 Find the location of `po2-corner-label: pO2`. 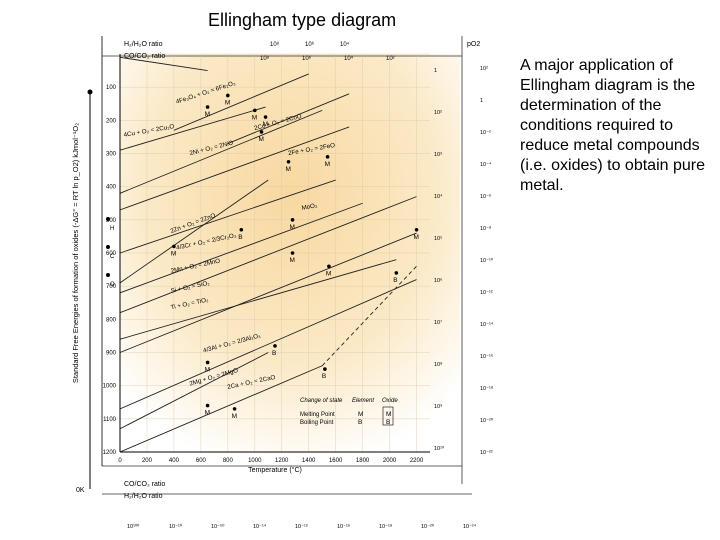

po2-corner-label: pO2 is located at coordinates (473, 44).